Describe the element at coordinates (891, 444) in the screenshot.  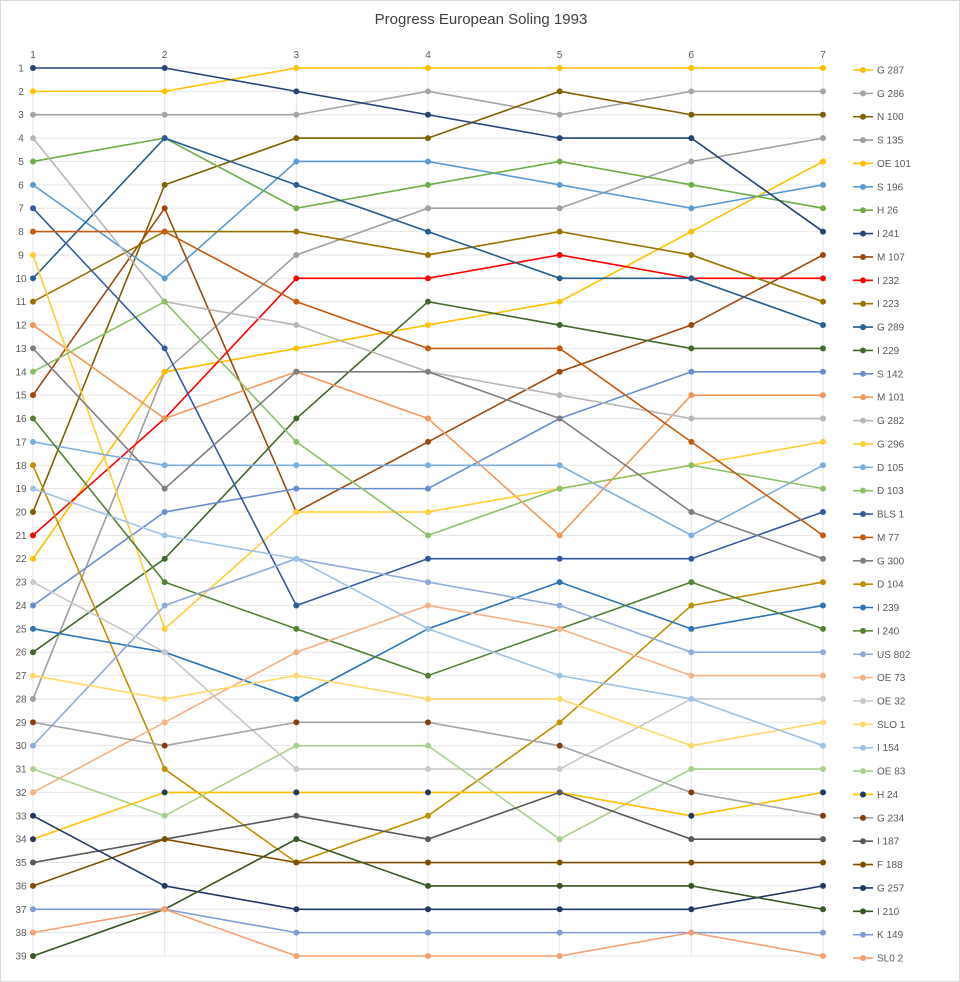
I see `legend-label: G 296` at that location.